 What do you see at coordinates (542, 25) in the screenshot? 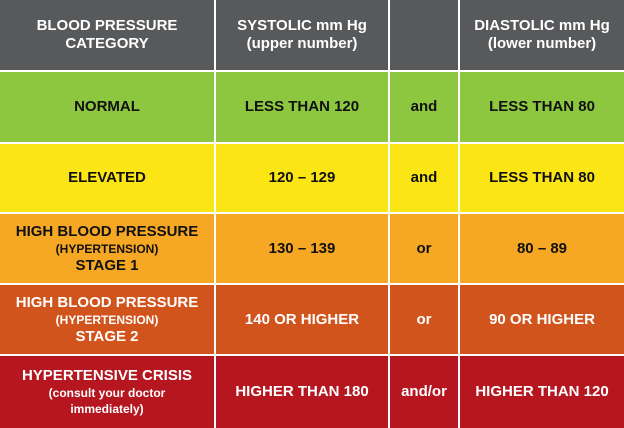
I see `header-line: DIASTOLIC mm Hg` at bounding box center [542, 25].